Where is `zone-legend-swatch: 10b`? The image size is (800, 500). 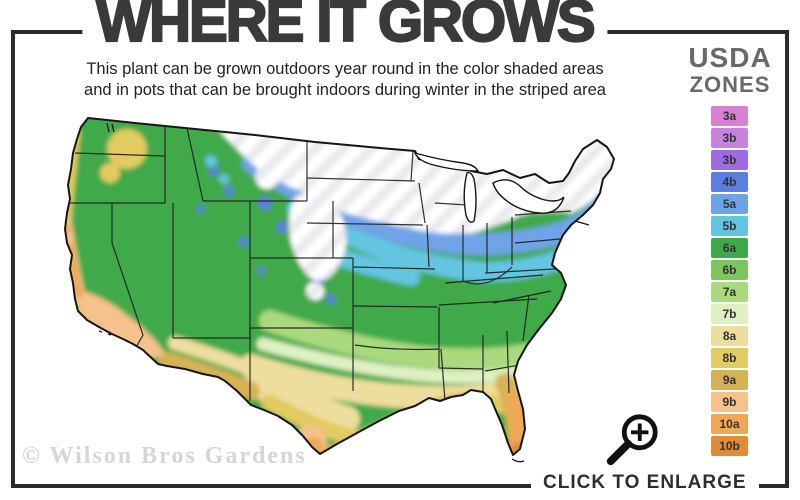 zone-legend-swatch: 10b is located at coordinates (729, 446).